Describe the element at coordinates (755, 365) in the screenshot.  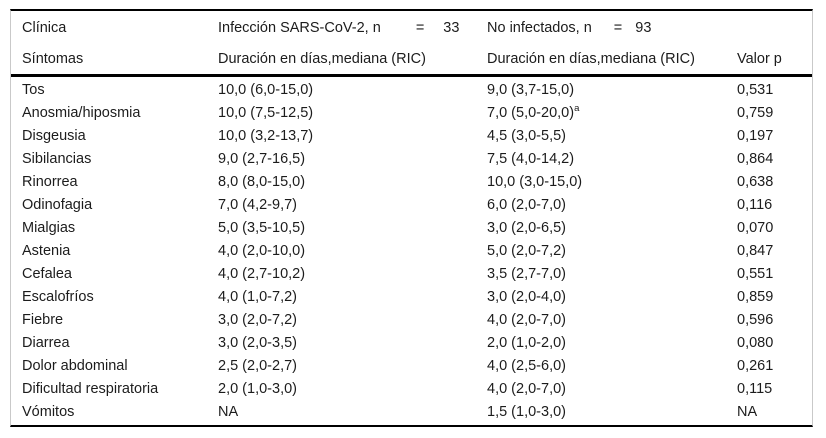
I see `pvalue-cell: 0,261` at that location.